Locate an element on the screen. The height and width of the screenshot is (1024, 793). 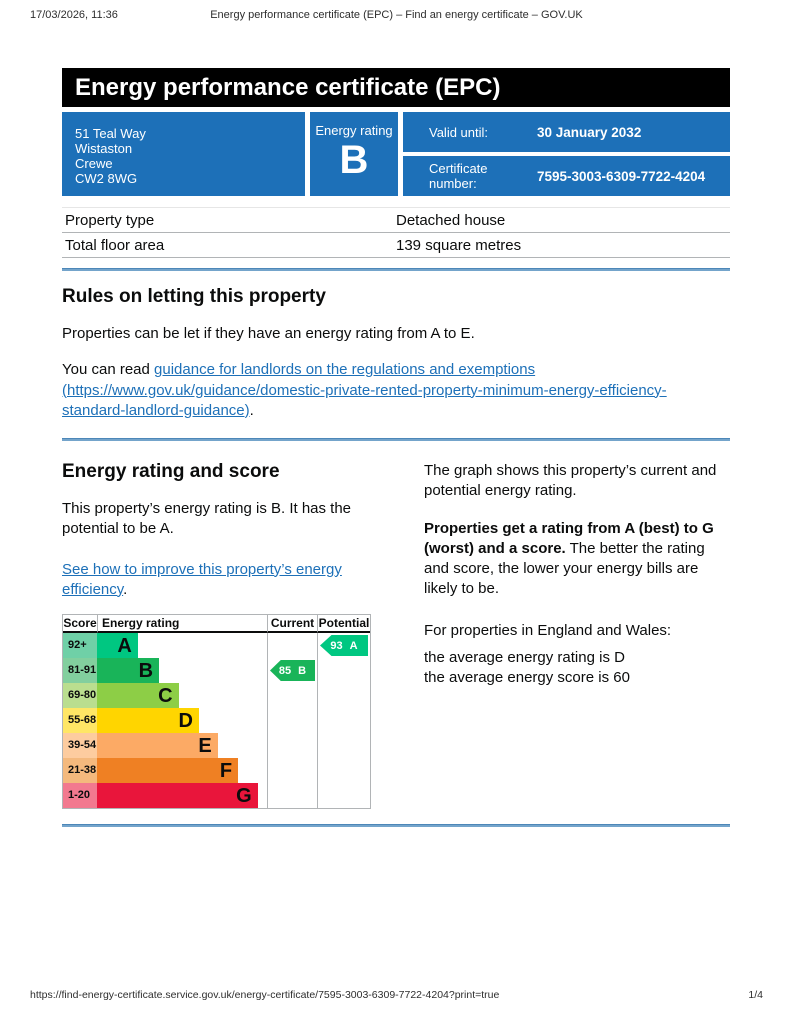
band-letter: B is located at coordinates (146, 670).